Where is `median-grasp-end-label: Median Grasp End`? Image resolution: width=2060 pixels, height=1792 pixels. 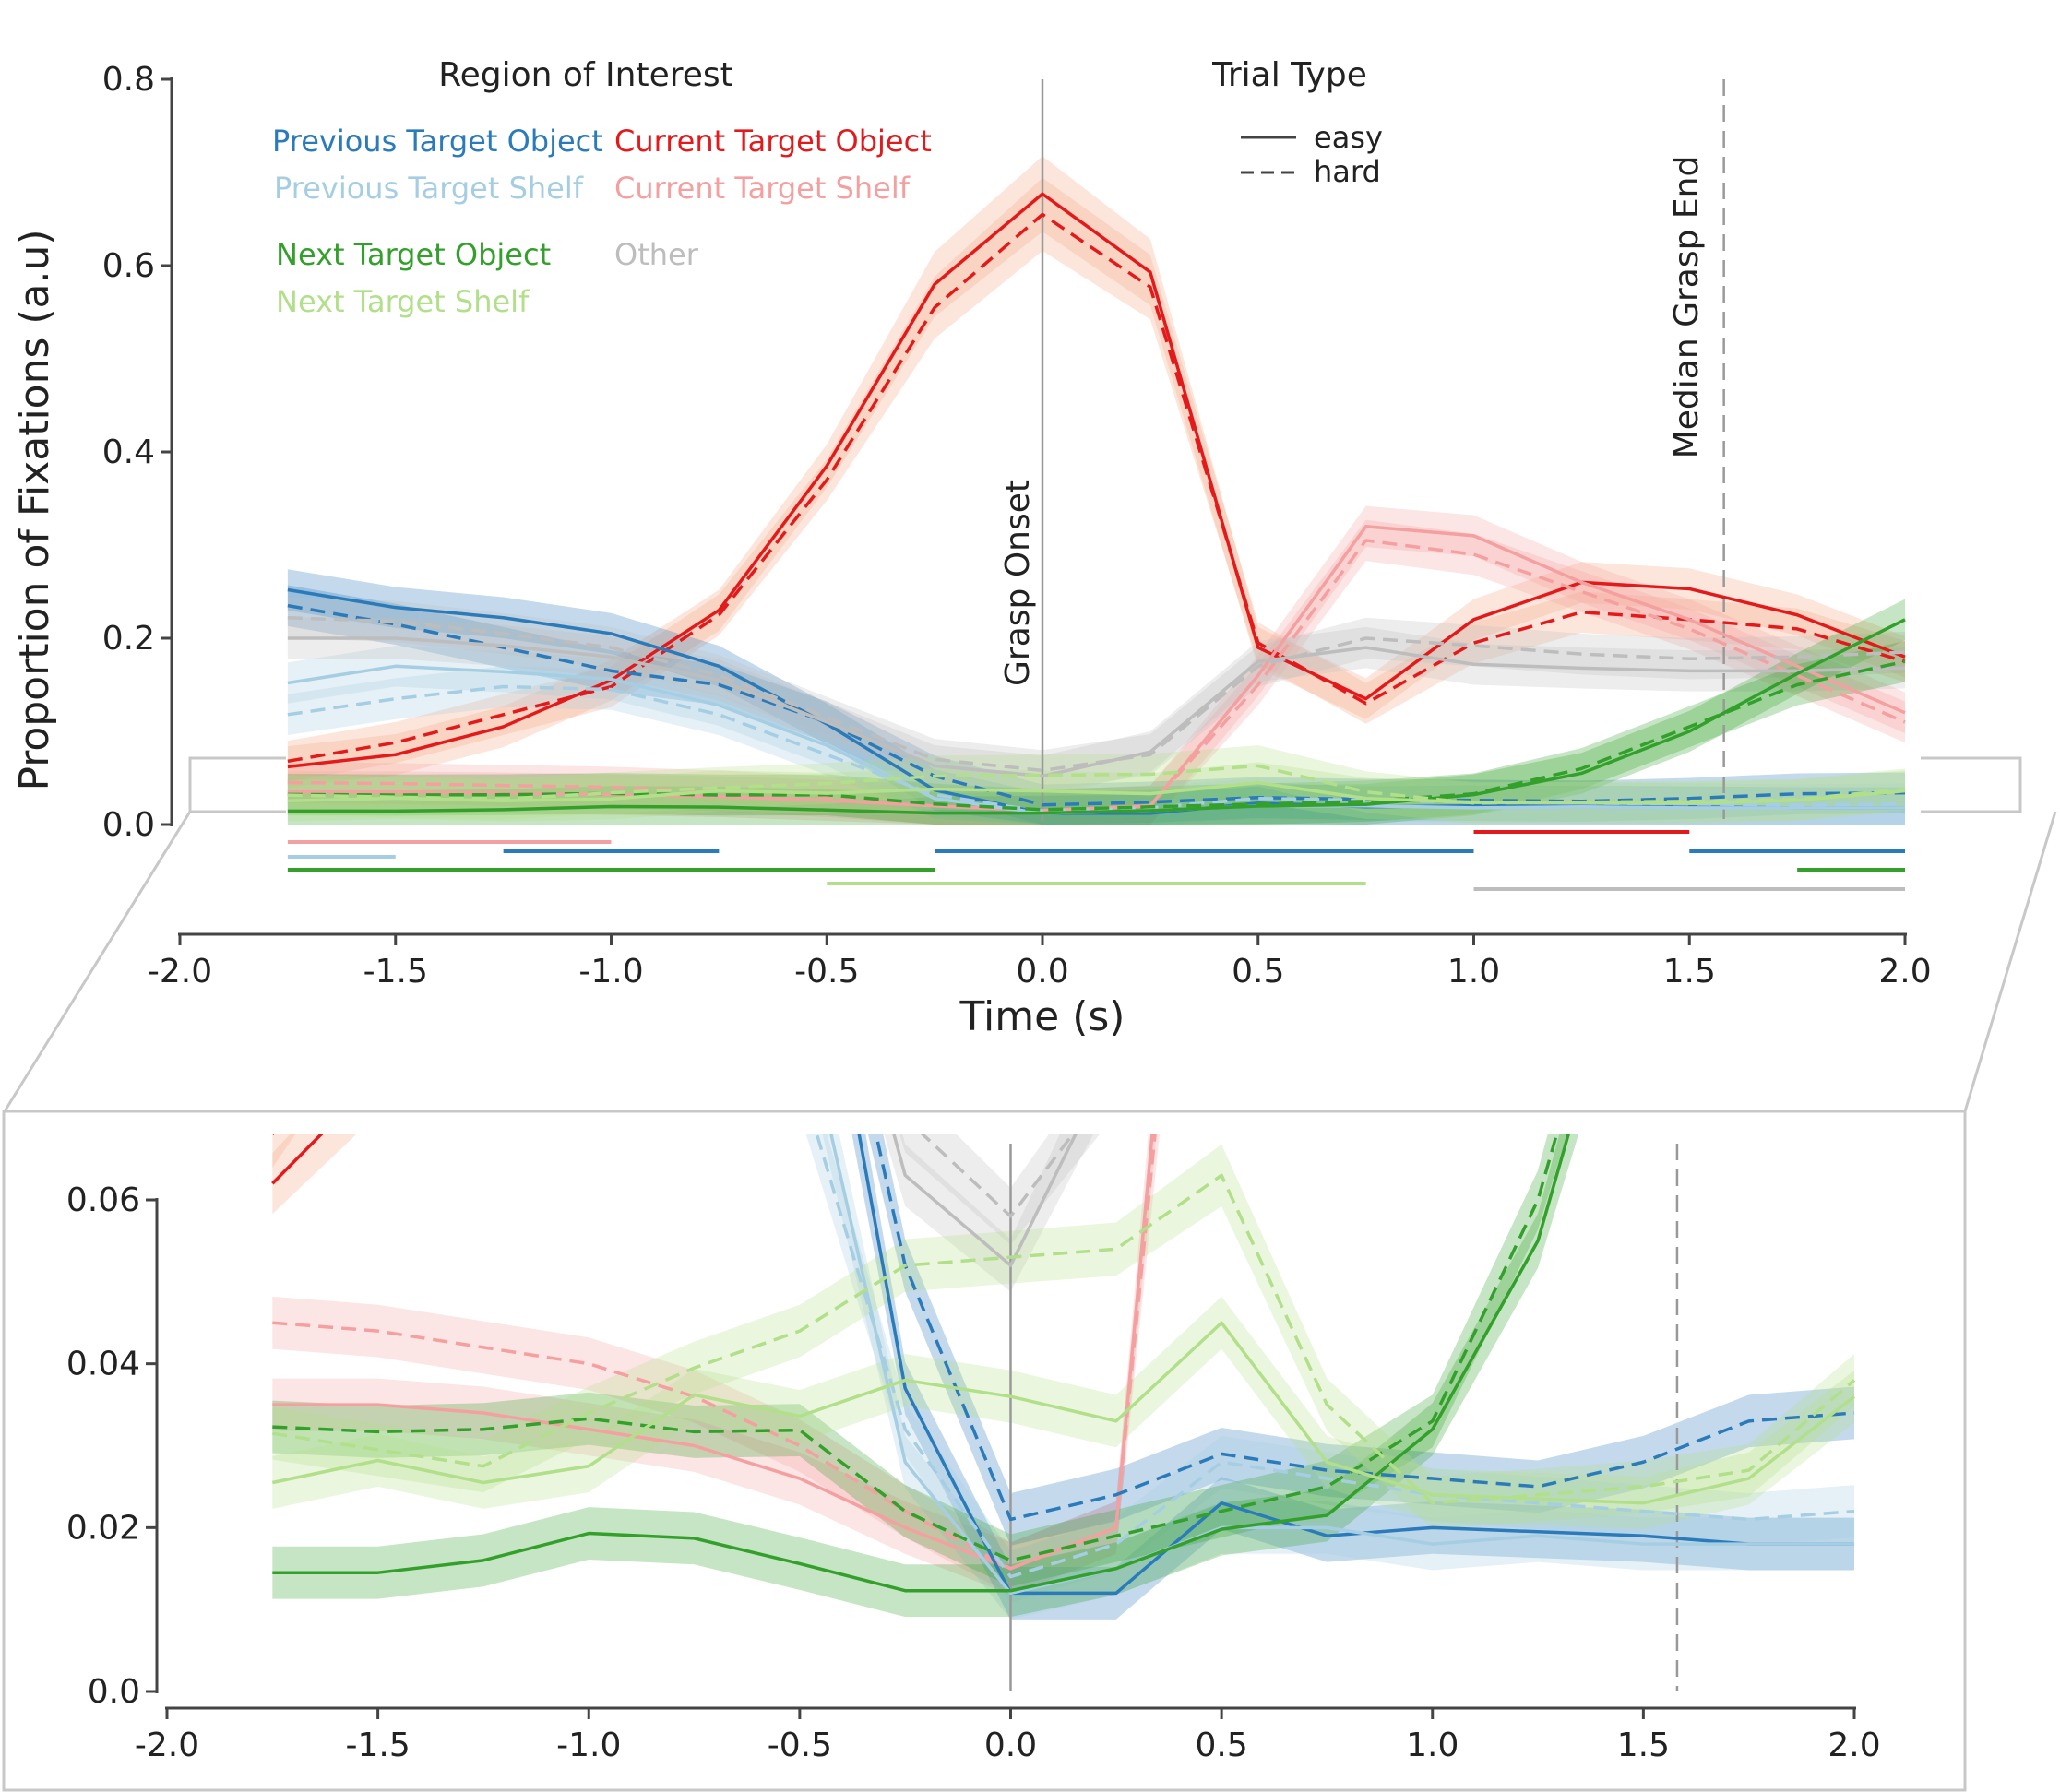 median-grasp-end-label: Median Grasp End is located at coordinates (1687, 307).